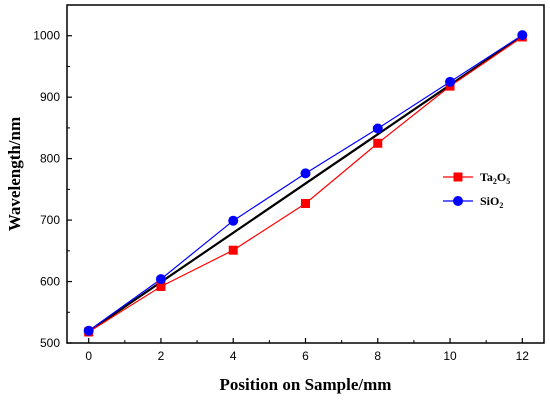  Describe the element at coordinates (306, 384) in the screenshot. I see `x-axis-title: Position on Sample/mm` at that location.